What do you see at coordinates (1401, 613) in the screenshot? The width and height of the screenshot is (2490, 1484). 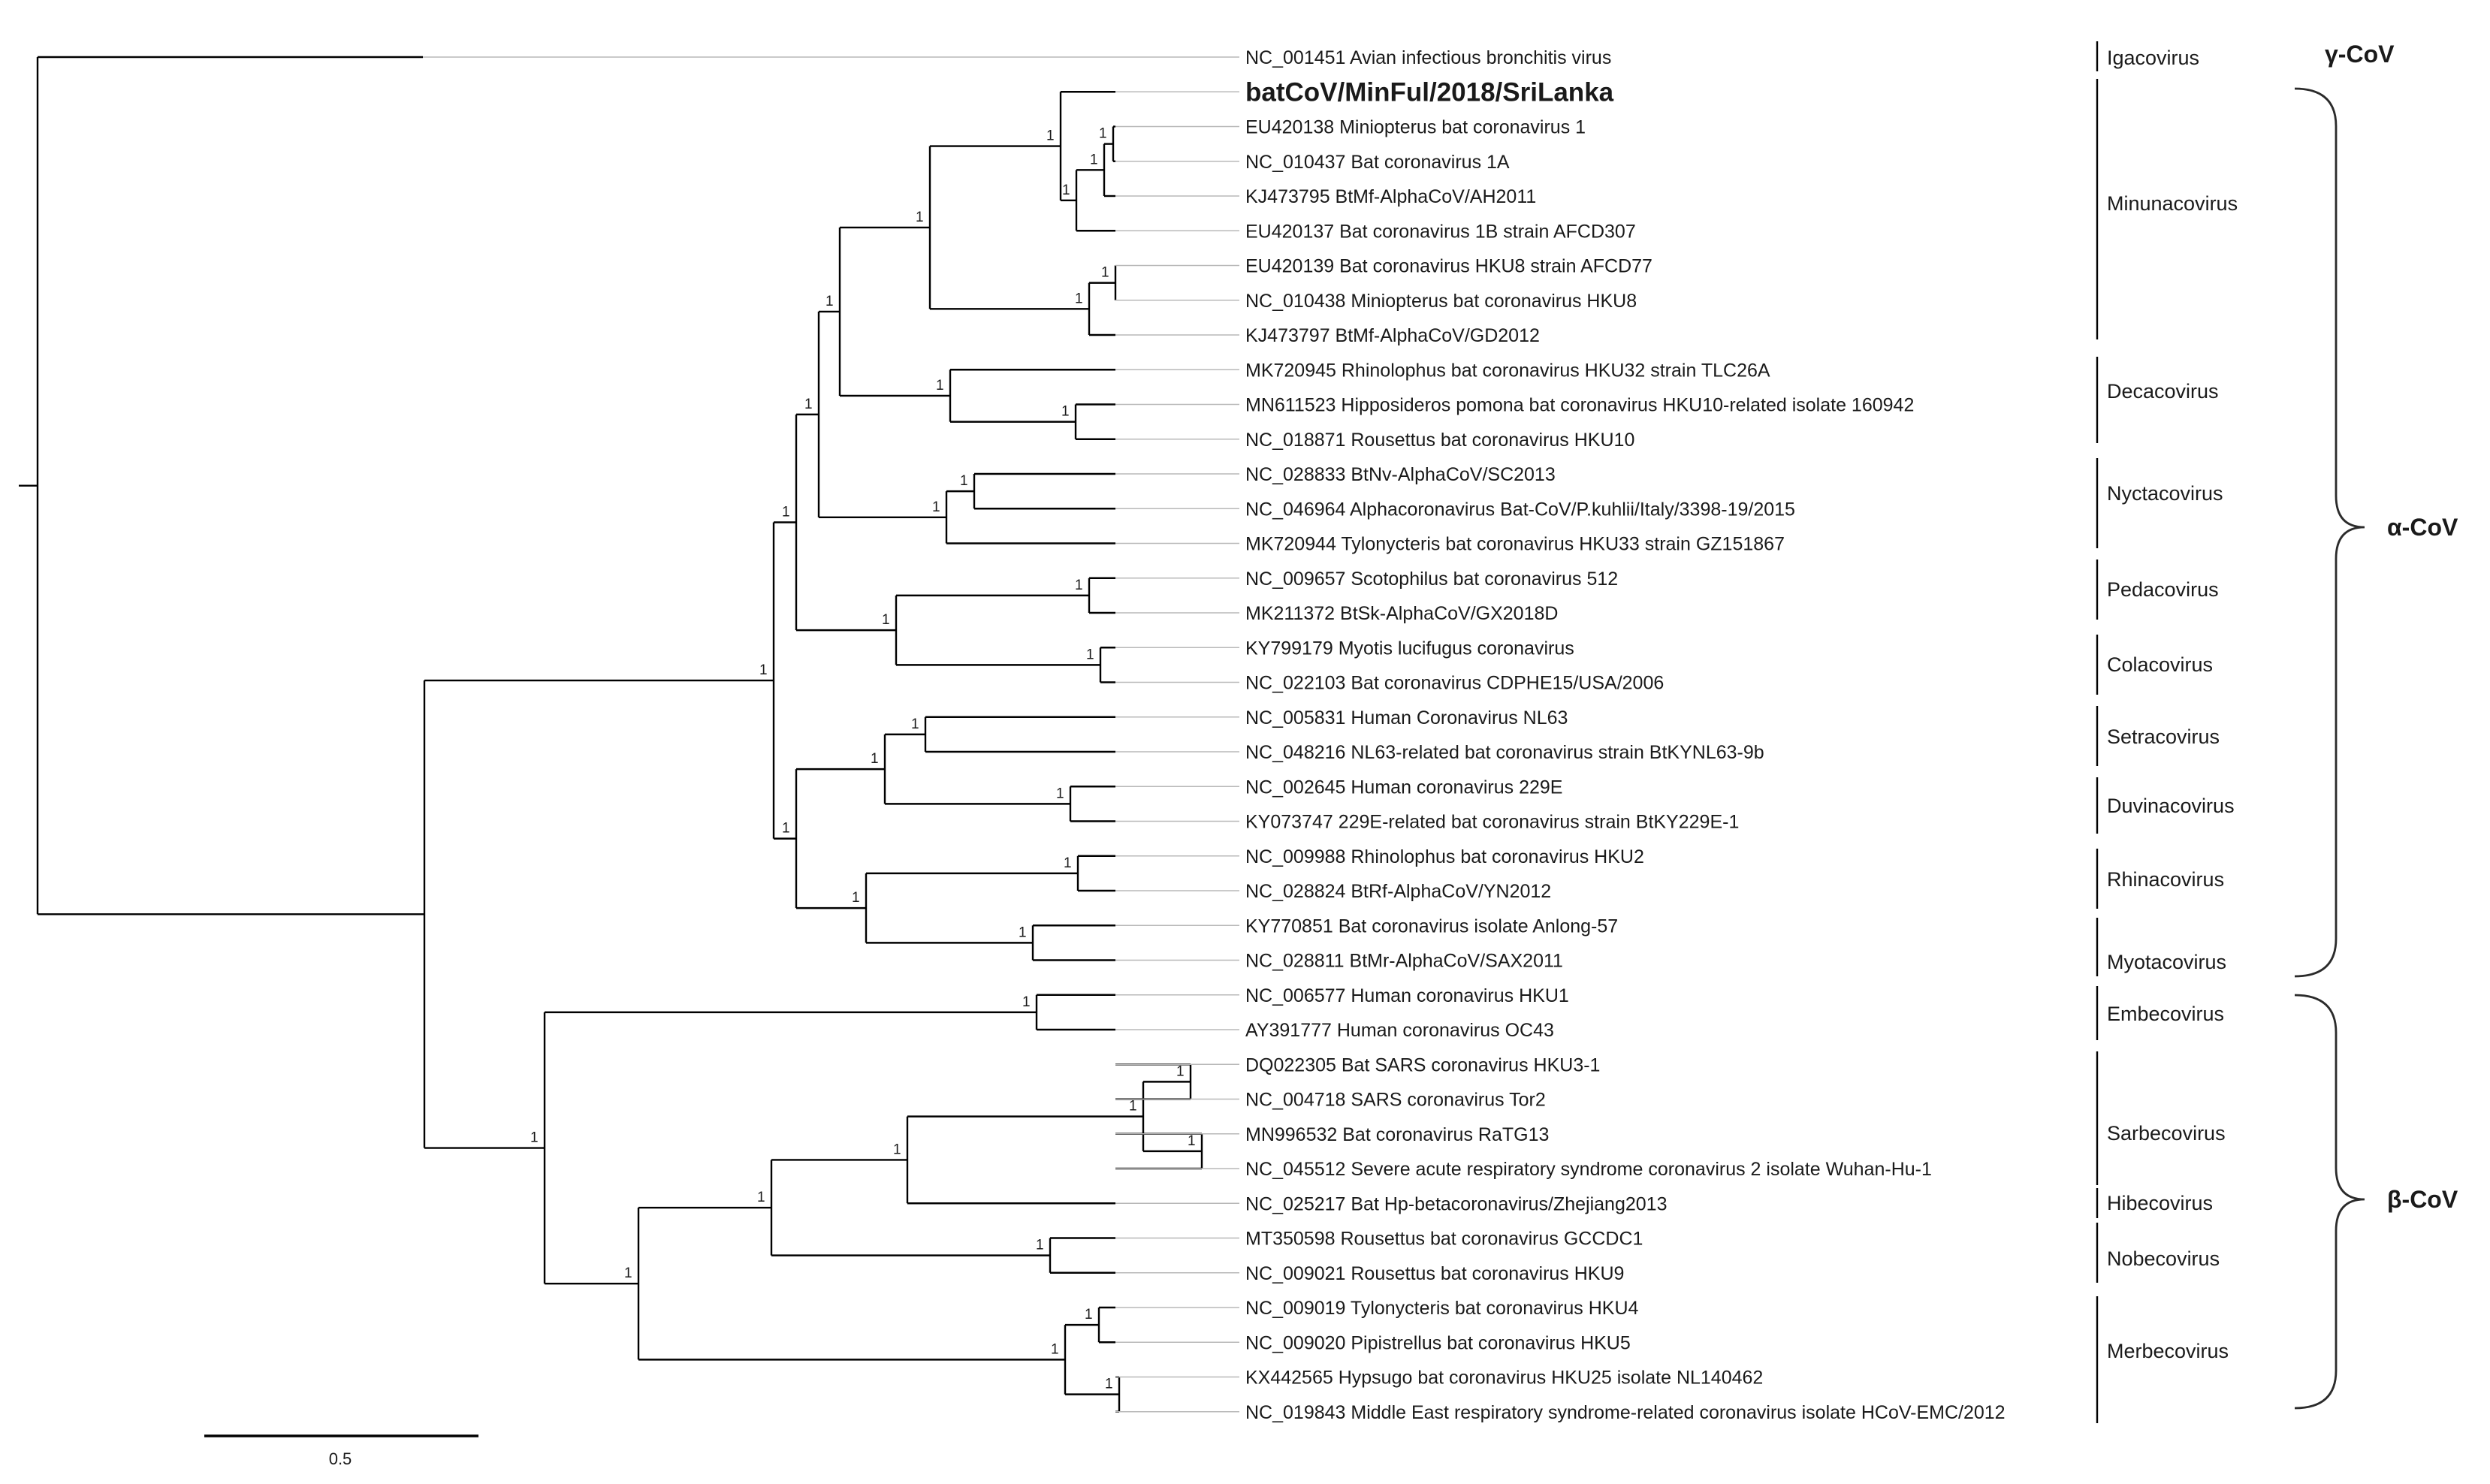 I see `taxon-label: MK211372 BtSk-AlphaCoV/GX2018D` at bounding box center [1401, 613].